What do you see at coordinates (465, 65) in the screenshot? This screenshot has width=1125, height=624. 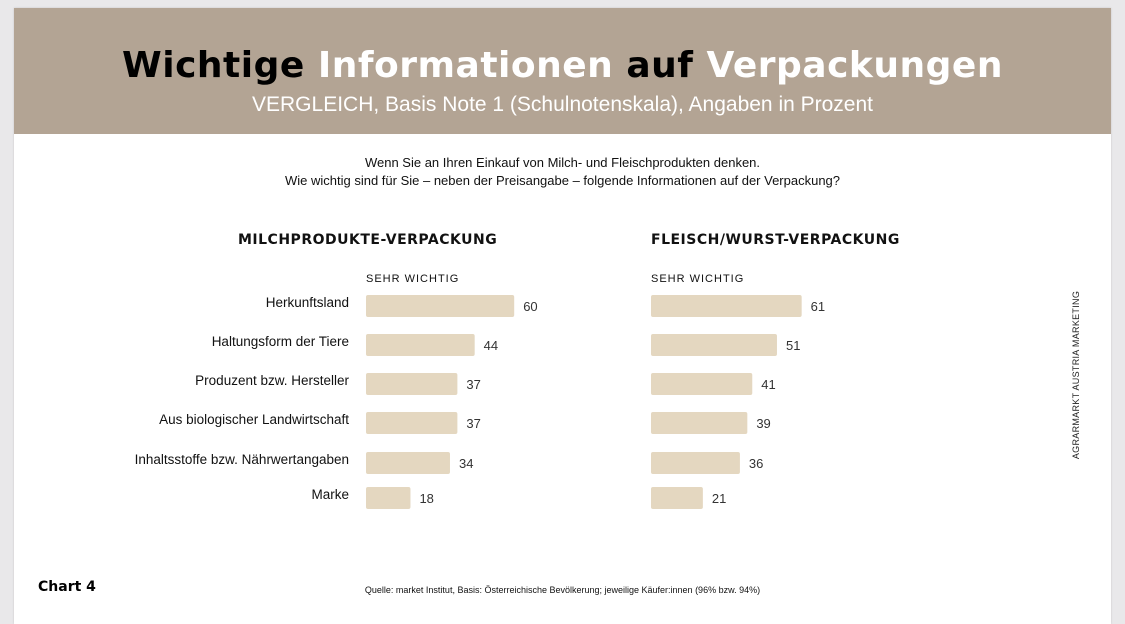 I see `title-word-2: Informationen` at bounding box center [465, 65].